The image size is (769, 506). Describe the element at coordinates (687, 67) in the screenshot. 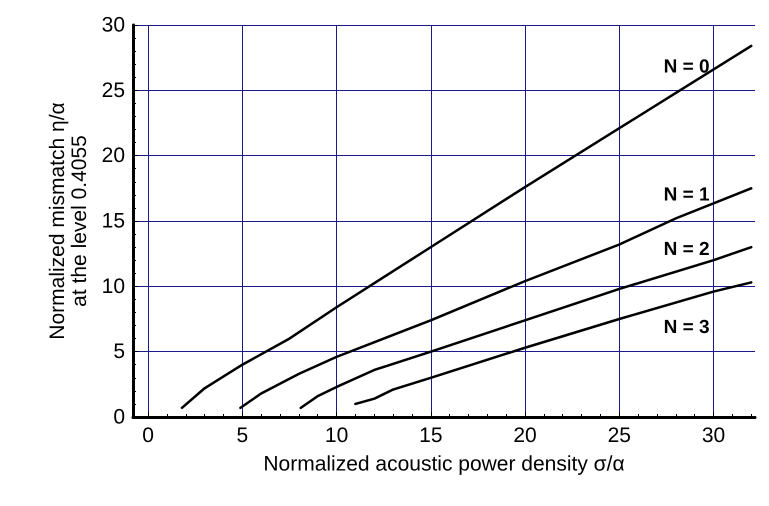

I see `series-label: N = 0` at that location.